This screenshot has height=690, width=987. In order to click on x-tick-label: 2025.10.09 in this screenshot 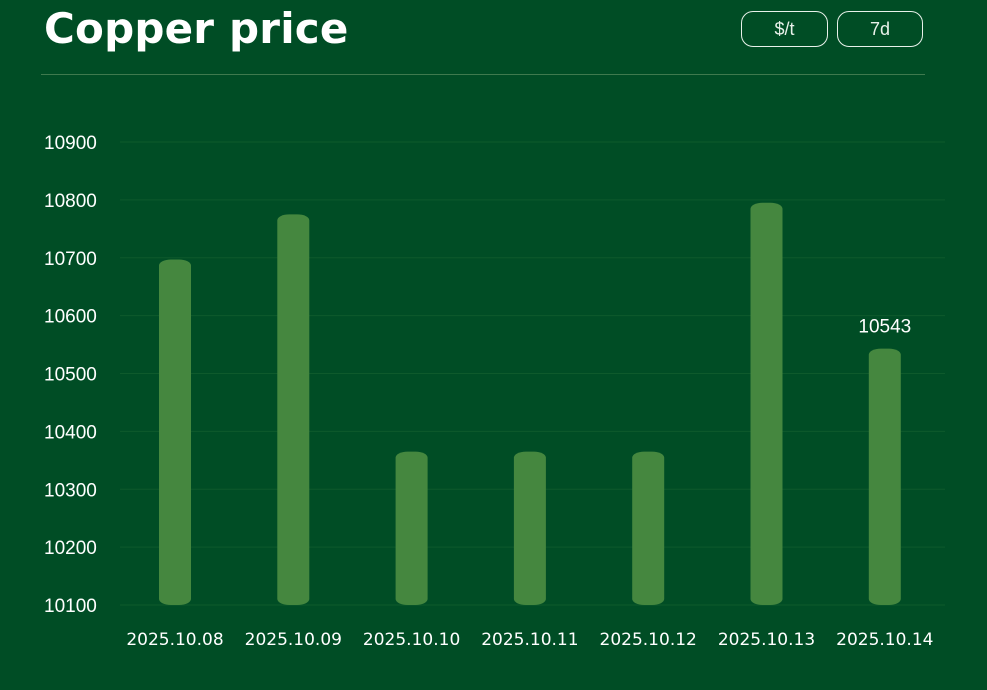, I will do `click(293, 640)`.